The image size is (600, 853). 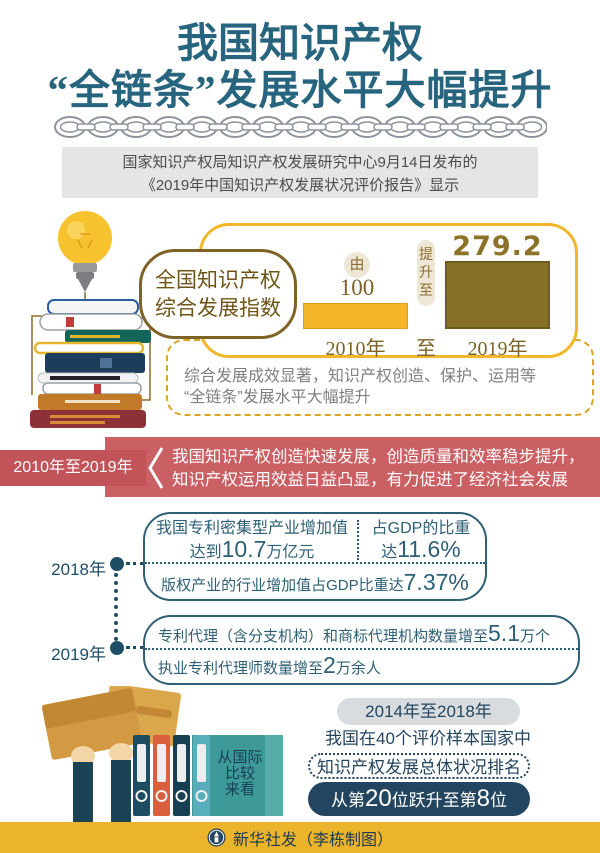 I want to click on rank-to: 8, so click(x=483, y=798).